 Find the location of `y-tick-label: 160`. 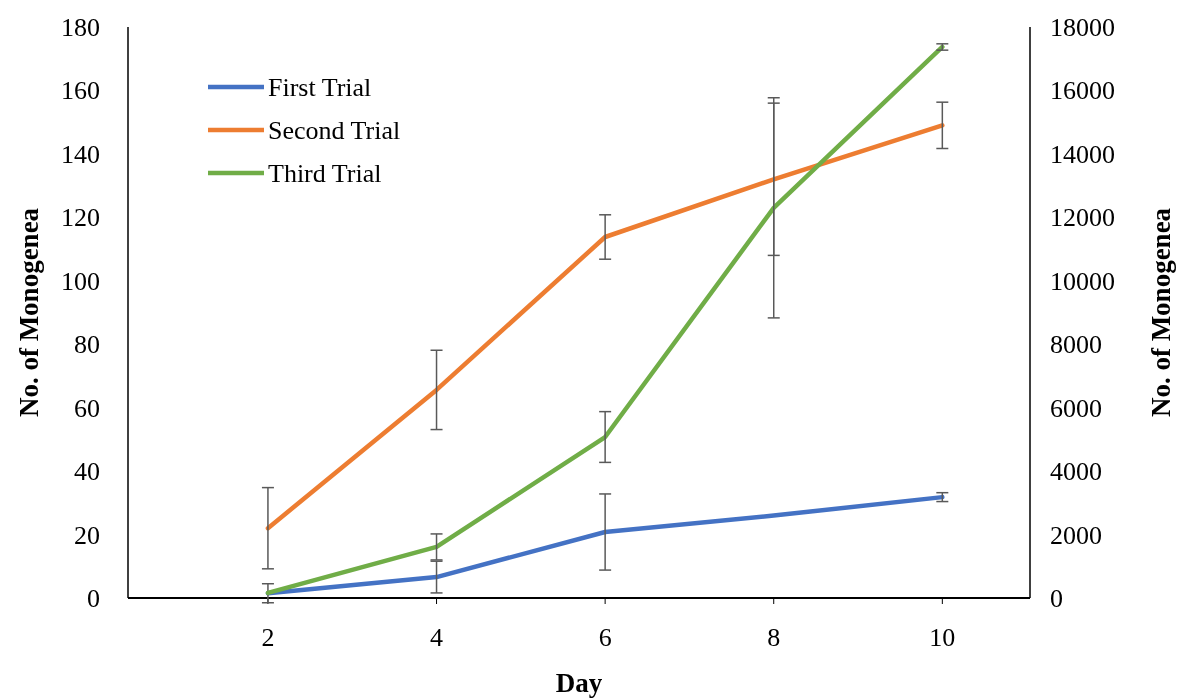

y-tick-label: 160 is located at coordinates (80, 91).